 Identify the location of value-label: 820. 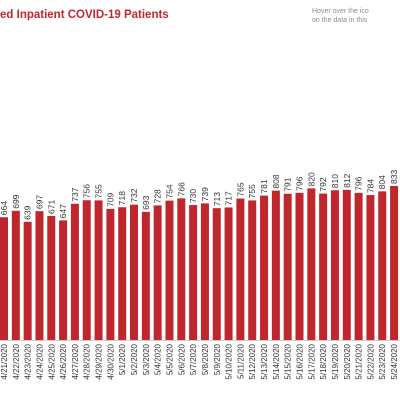
(311, 179).